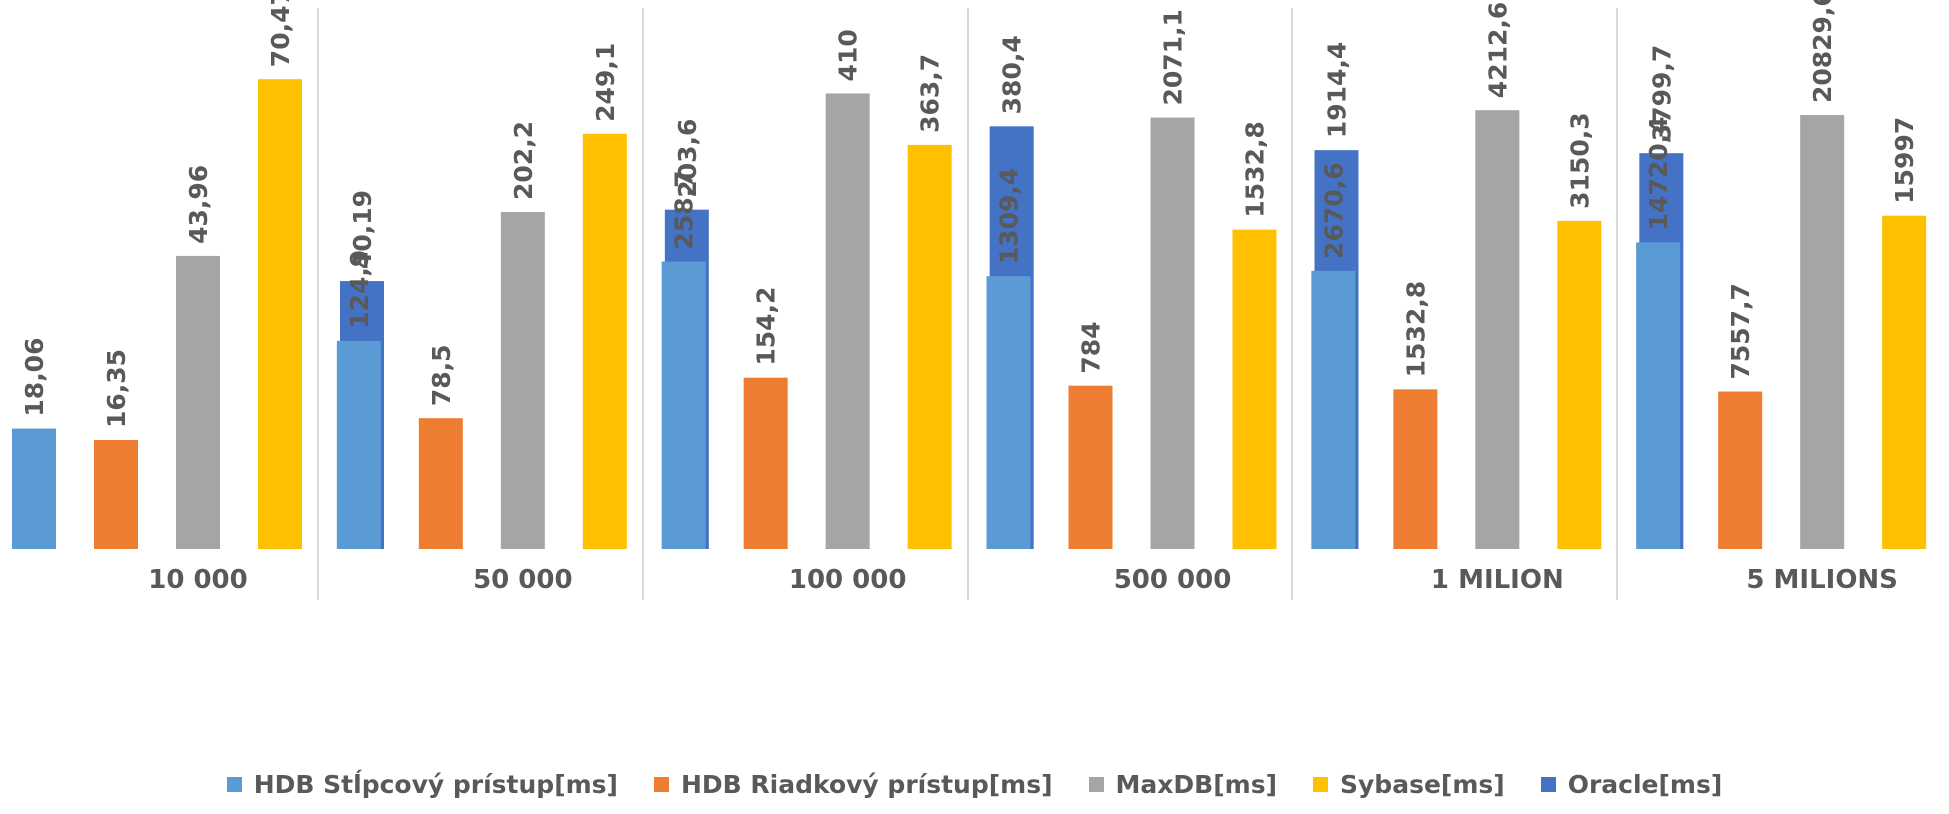 The width and height of the screenshot is (1949, 814). Describe the element at coordinates (1009, 216) in the screenshot. I see `value-label: 1309,4` at that location.